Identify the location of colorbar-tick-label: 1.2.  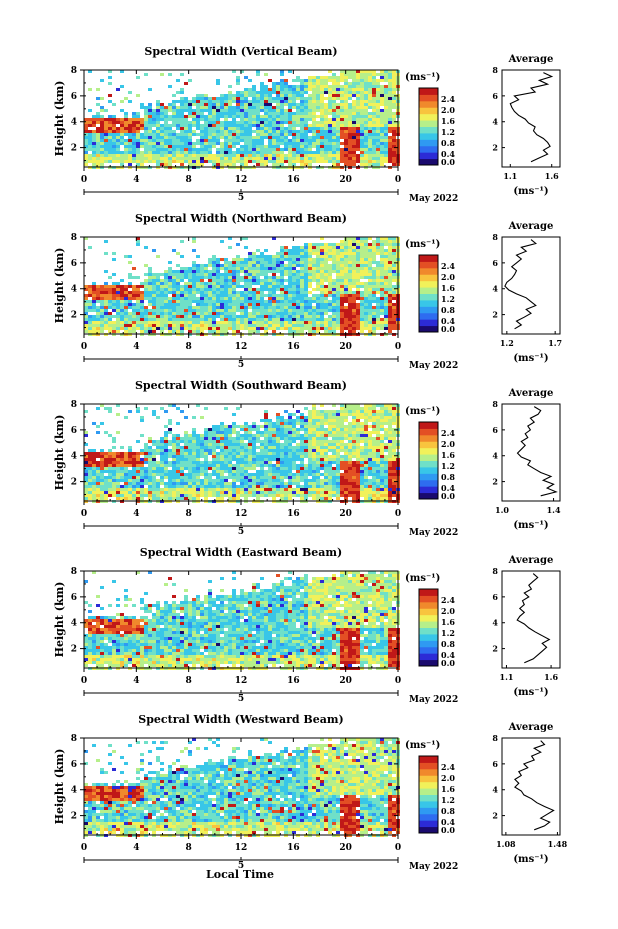
(448, 132).